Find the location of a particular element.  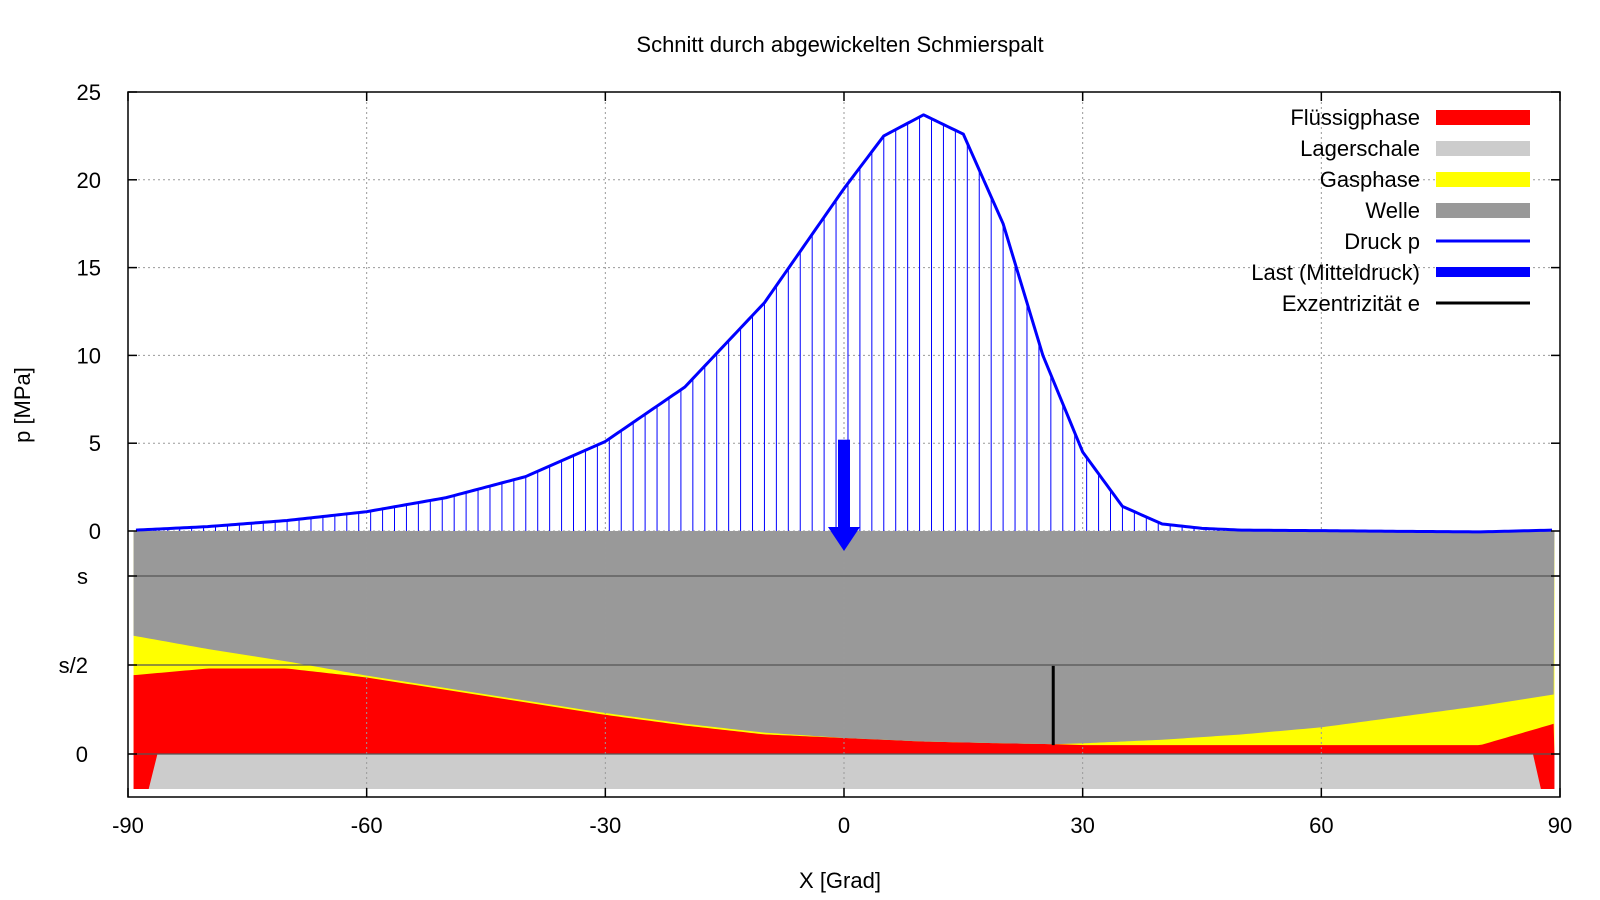

x-tick-label: -60 is located at coordinates (367, 825).